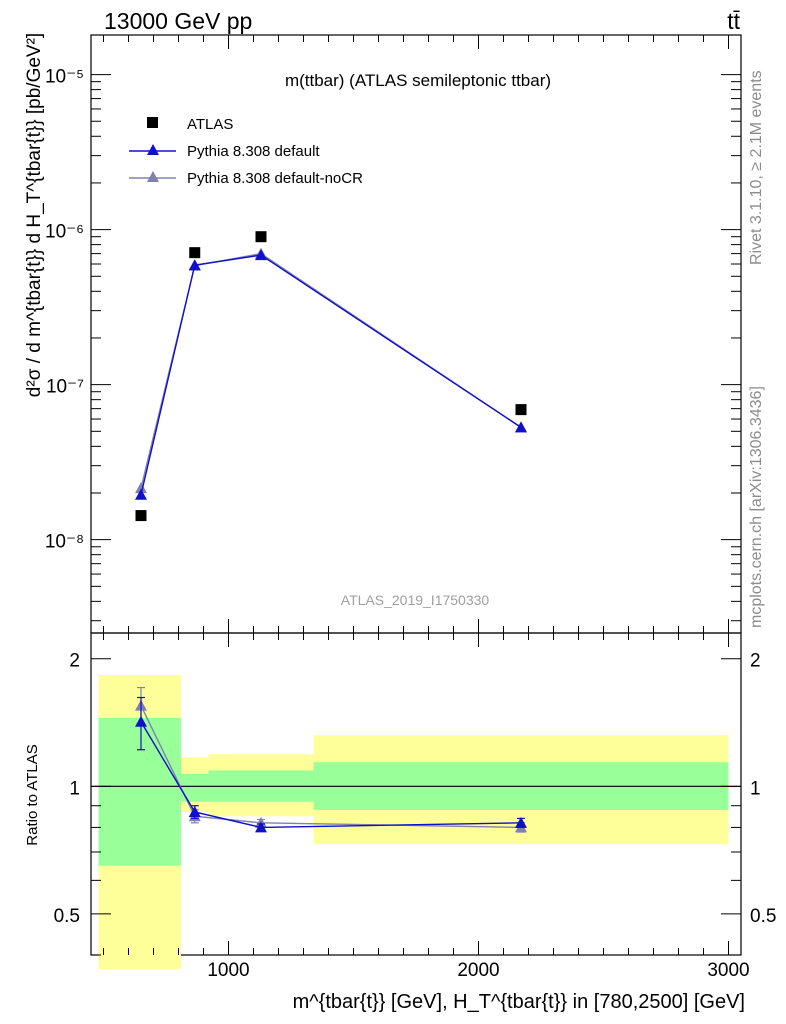  I want to click on legend-label-atlas: ATLAS, so click(210, 124).